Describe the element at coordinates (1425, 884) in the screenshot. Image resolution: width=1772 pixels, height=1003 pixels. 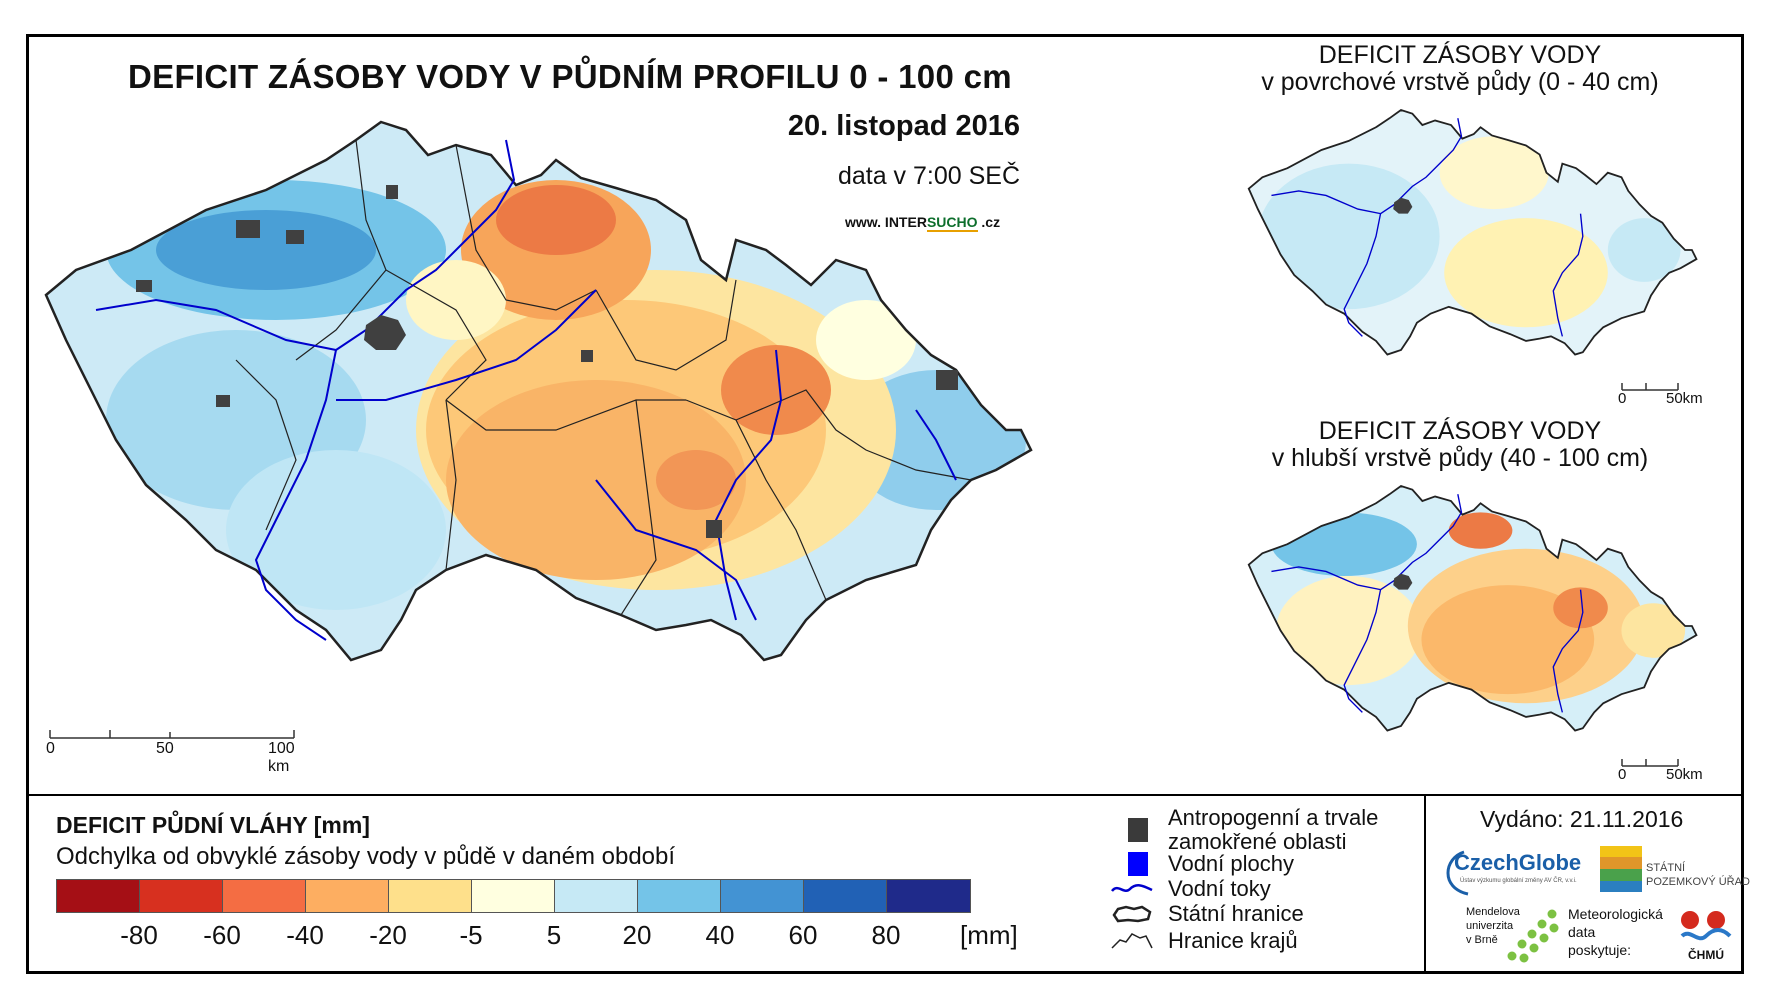
I see `legend-vertical-divider` at that location.